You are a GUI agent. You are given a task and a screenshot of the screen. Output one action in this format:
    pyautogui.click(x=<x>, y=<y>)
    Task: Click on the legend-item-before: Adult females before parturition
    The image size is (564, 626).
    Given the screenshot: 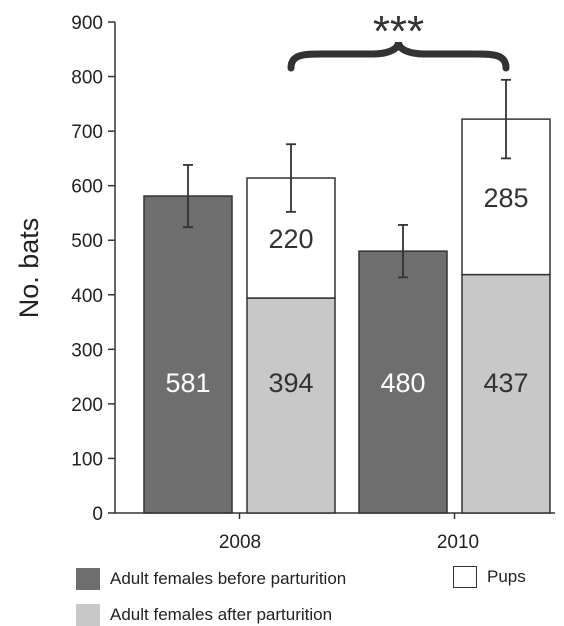 What is the action you would take?
    pyautogui.click(x=211, y=579)
    